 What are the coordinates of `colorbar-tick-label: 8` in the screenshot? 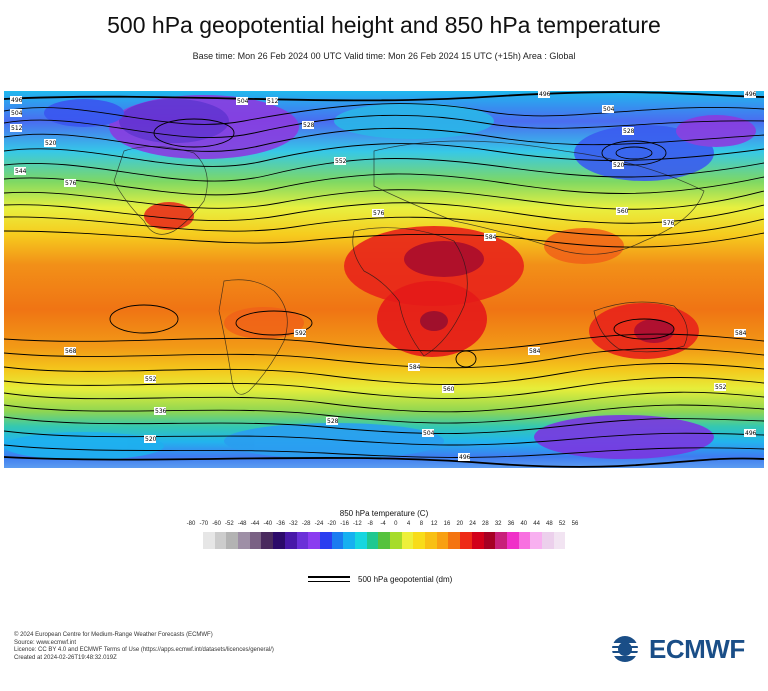 It's located at (421, 524).